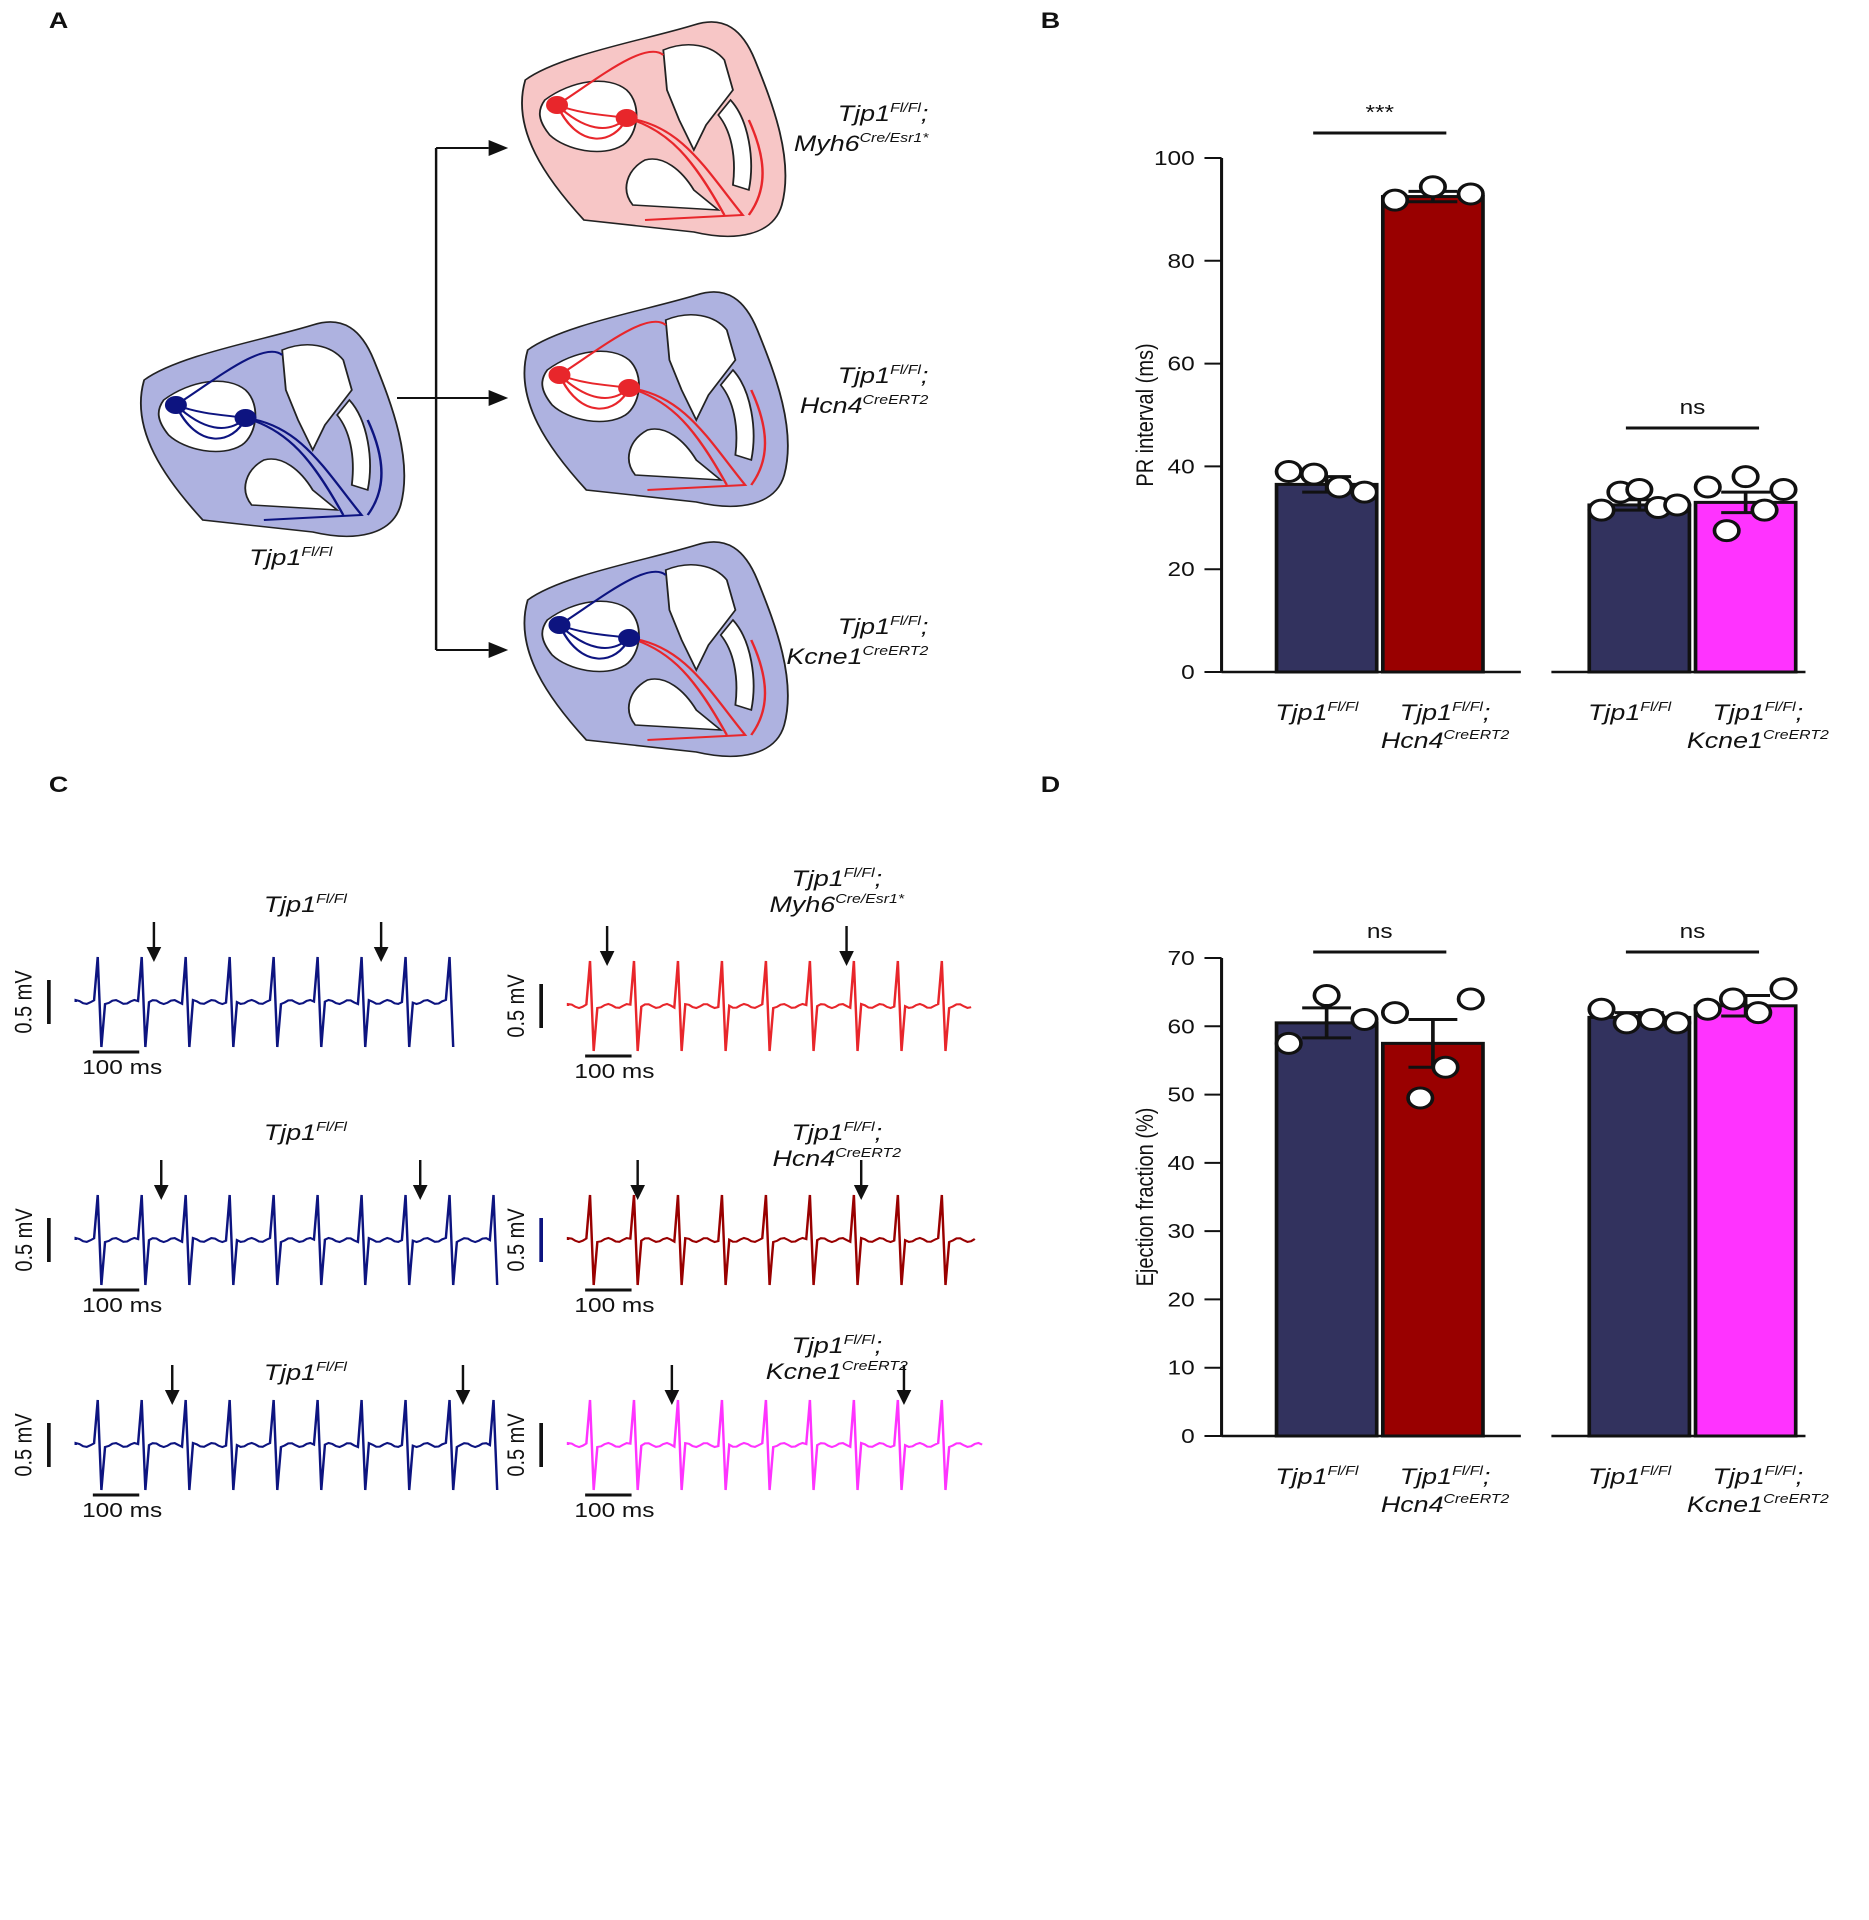 The image size is (1869, 1920). What do you see at coordinates (1380, 112) in the screenshot?
I see `significance-label: ***` at bounding box center [1380, 112].